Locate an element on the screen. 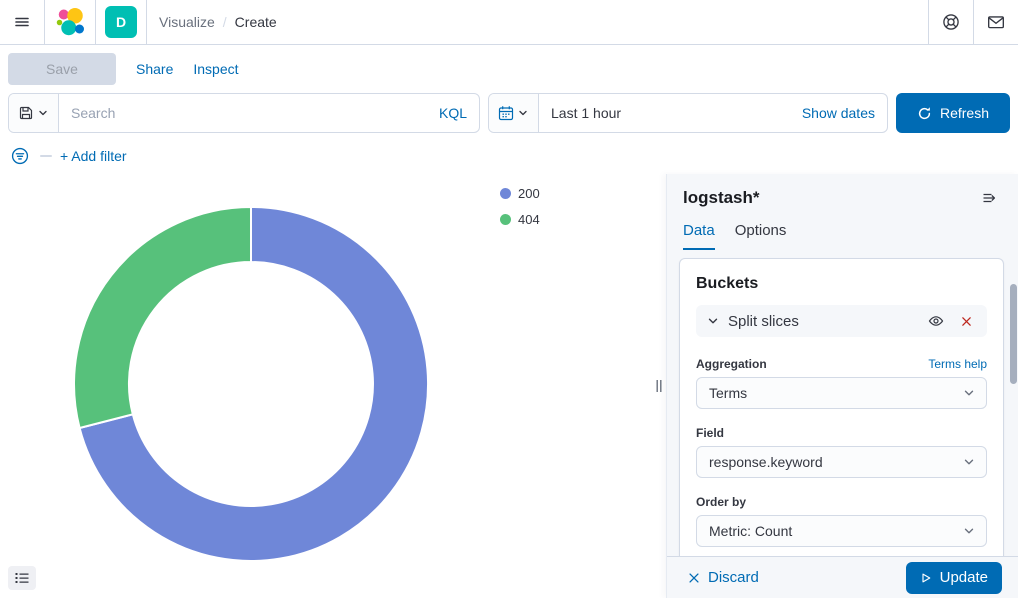 This screenshot has height=598, width=1018. collapse-panel-button is located at coordinates (990, 198).